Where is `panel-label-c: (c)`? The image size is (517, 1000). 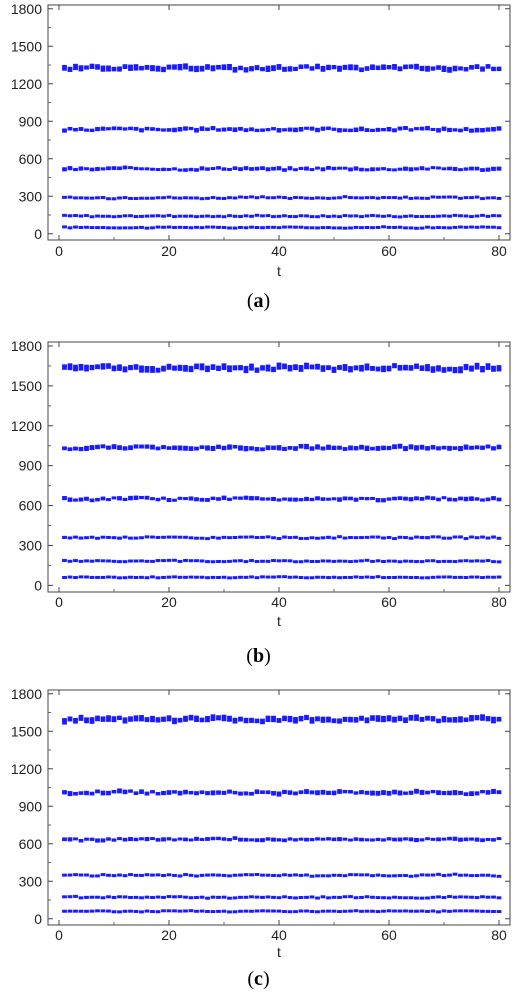 panel-label-c: (c) is located at coordinates (258, 979).